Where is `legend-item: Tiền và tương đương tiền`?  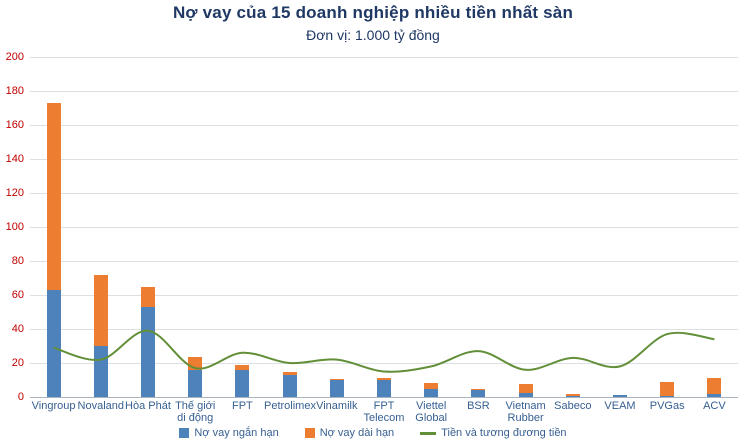
legend-item: Tiền và tương đương tiền is located at coordinates (493, 433).